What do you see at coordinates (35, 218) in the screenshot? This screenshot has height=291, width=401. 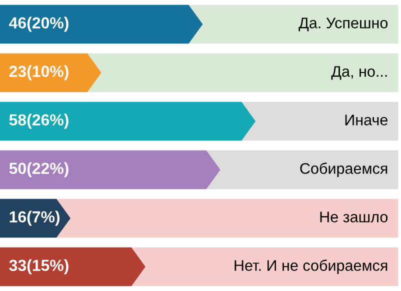 I see `data-label: 16(7%)` at bounding box center [35, 218].